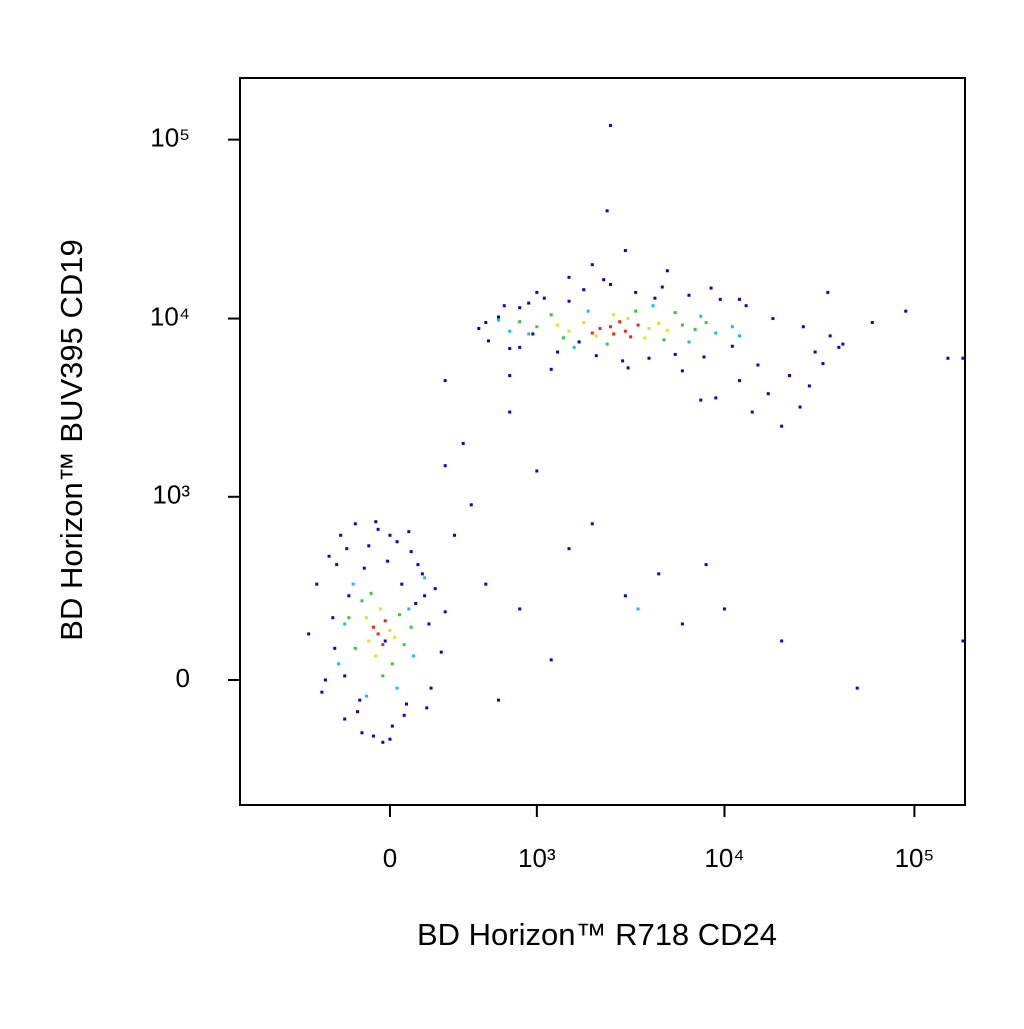  What do you see at coordinates (170, 137) in the screenshot?
I see `y-tick-label: 10⁵` at bounding box center [170, 137].